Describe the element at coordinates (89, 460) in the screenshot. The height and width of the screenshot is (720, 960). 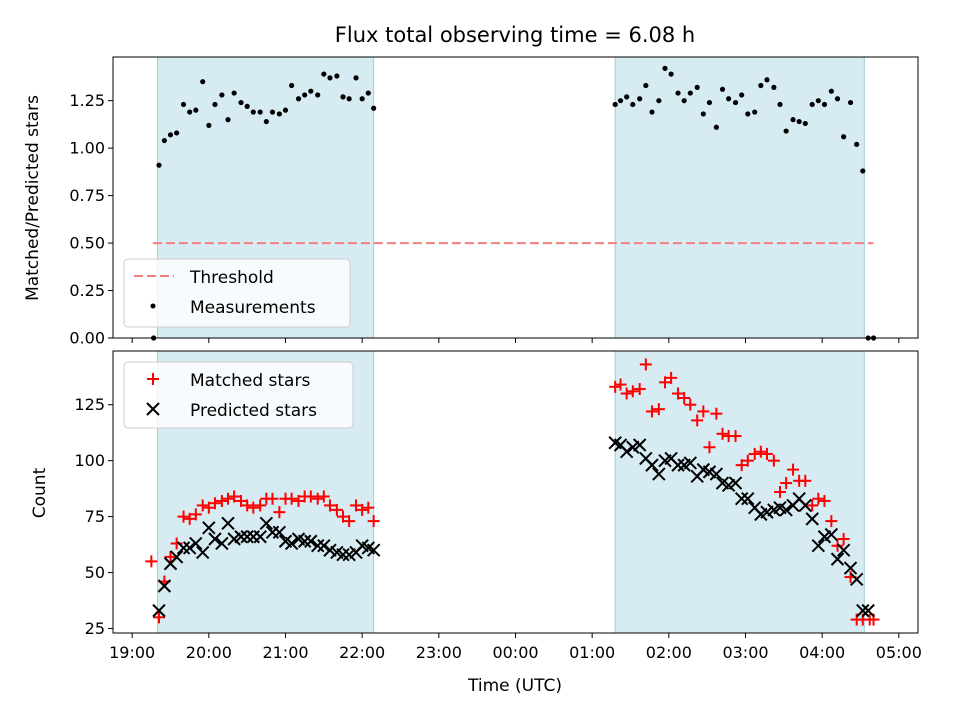
I see `y-tick-label: 100` at that location.